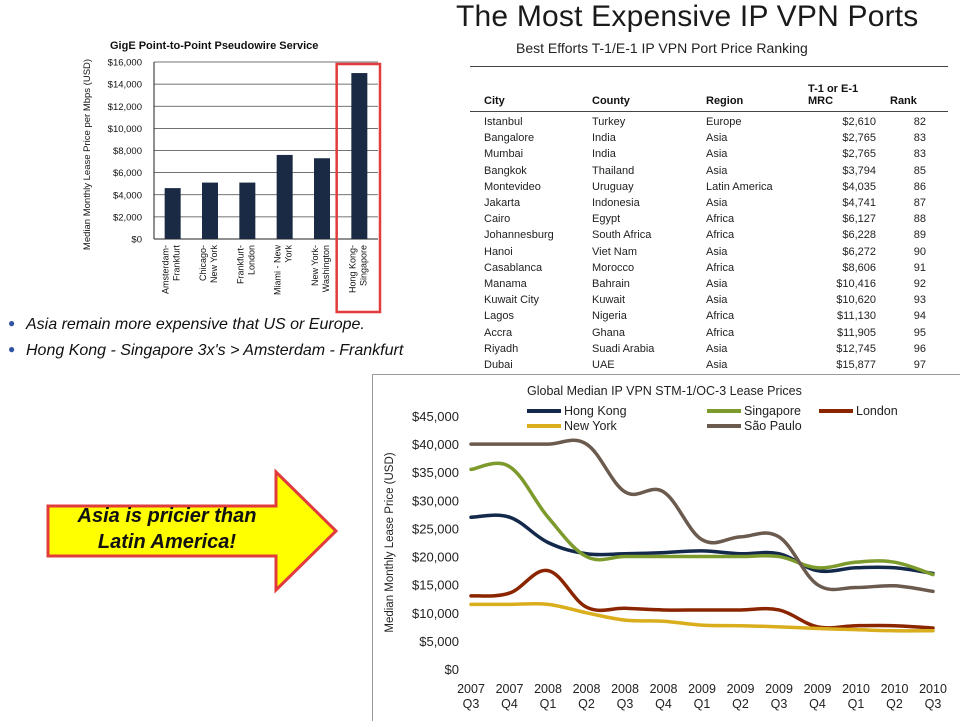  Describe the element at coordinates (615, 251) in the screenshot. I see `table-cell-country: Viet Nam` at that location.